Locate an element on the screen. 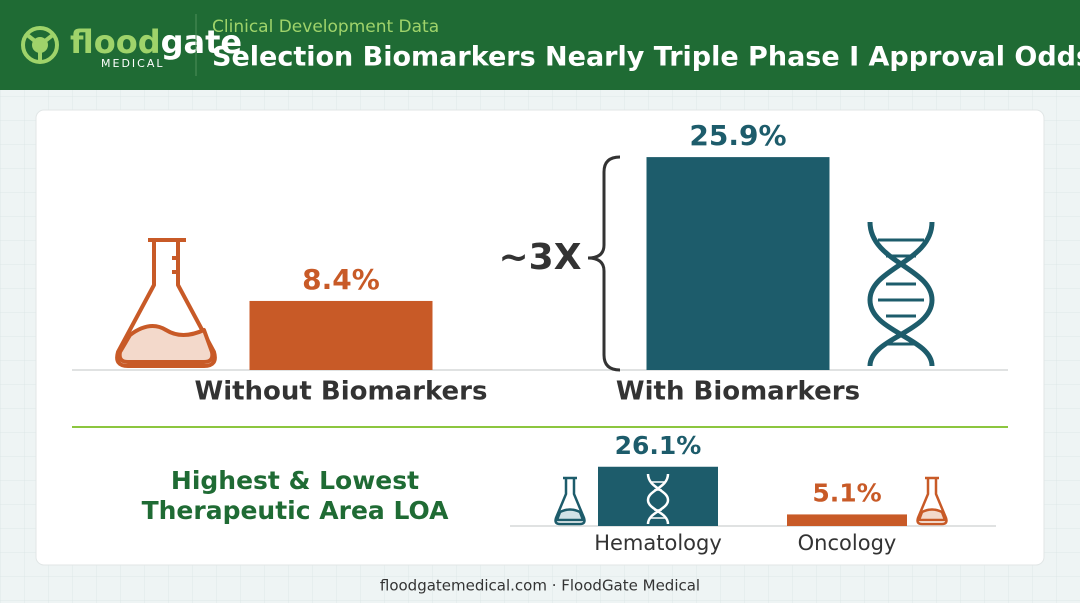 Image resolution: width=1080 pixels, height=603 pixels. footer: floodgatemedical.com · FloodGate Medical is located at coordinates (540, 586).